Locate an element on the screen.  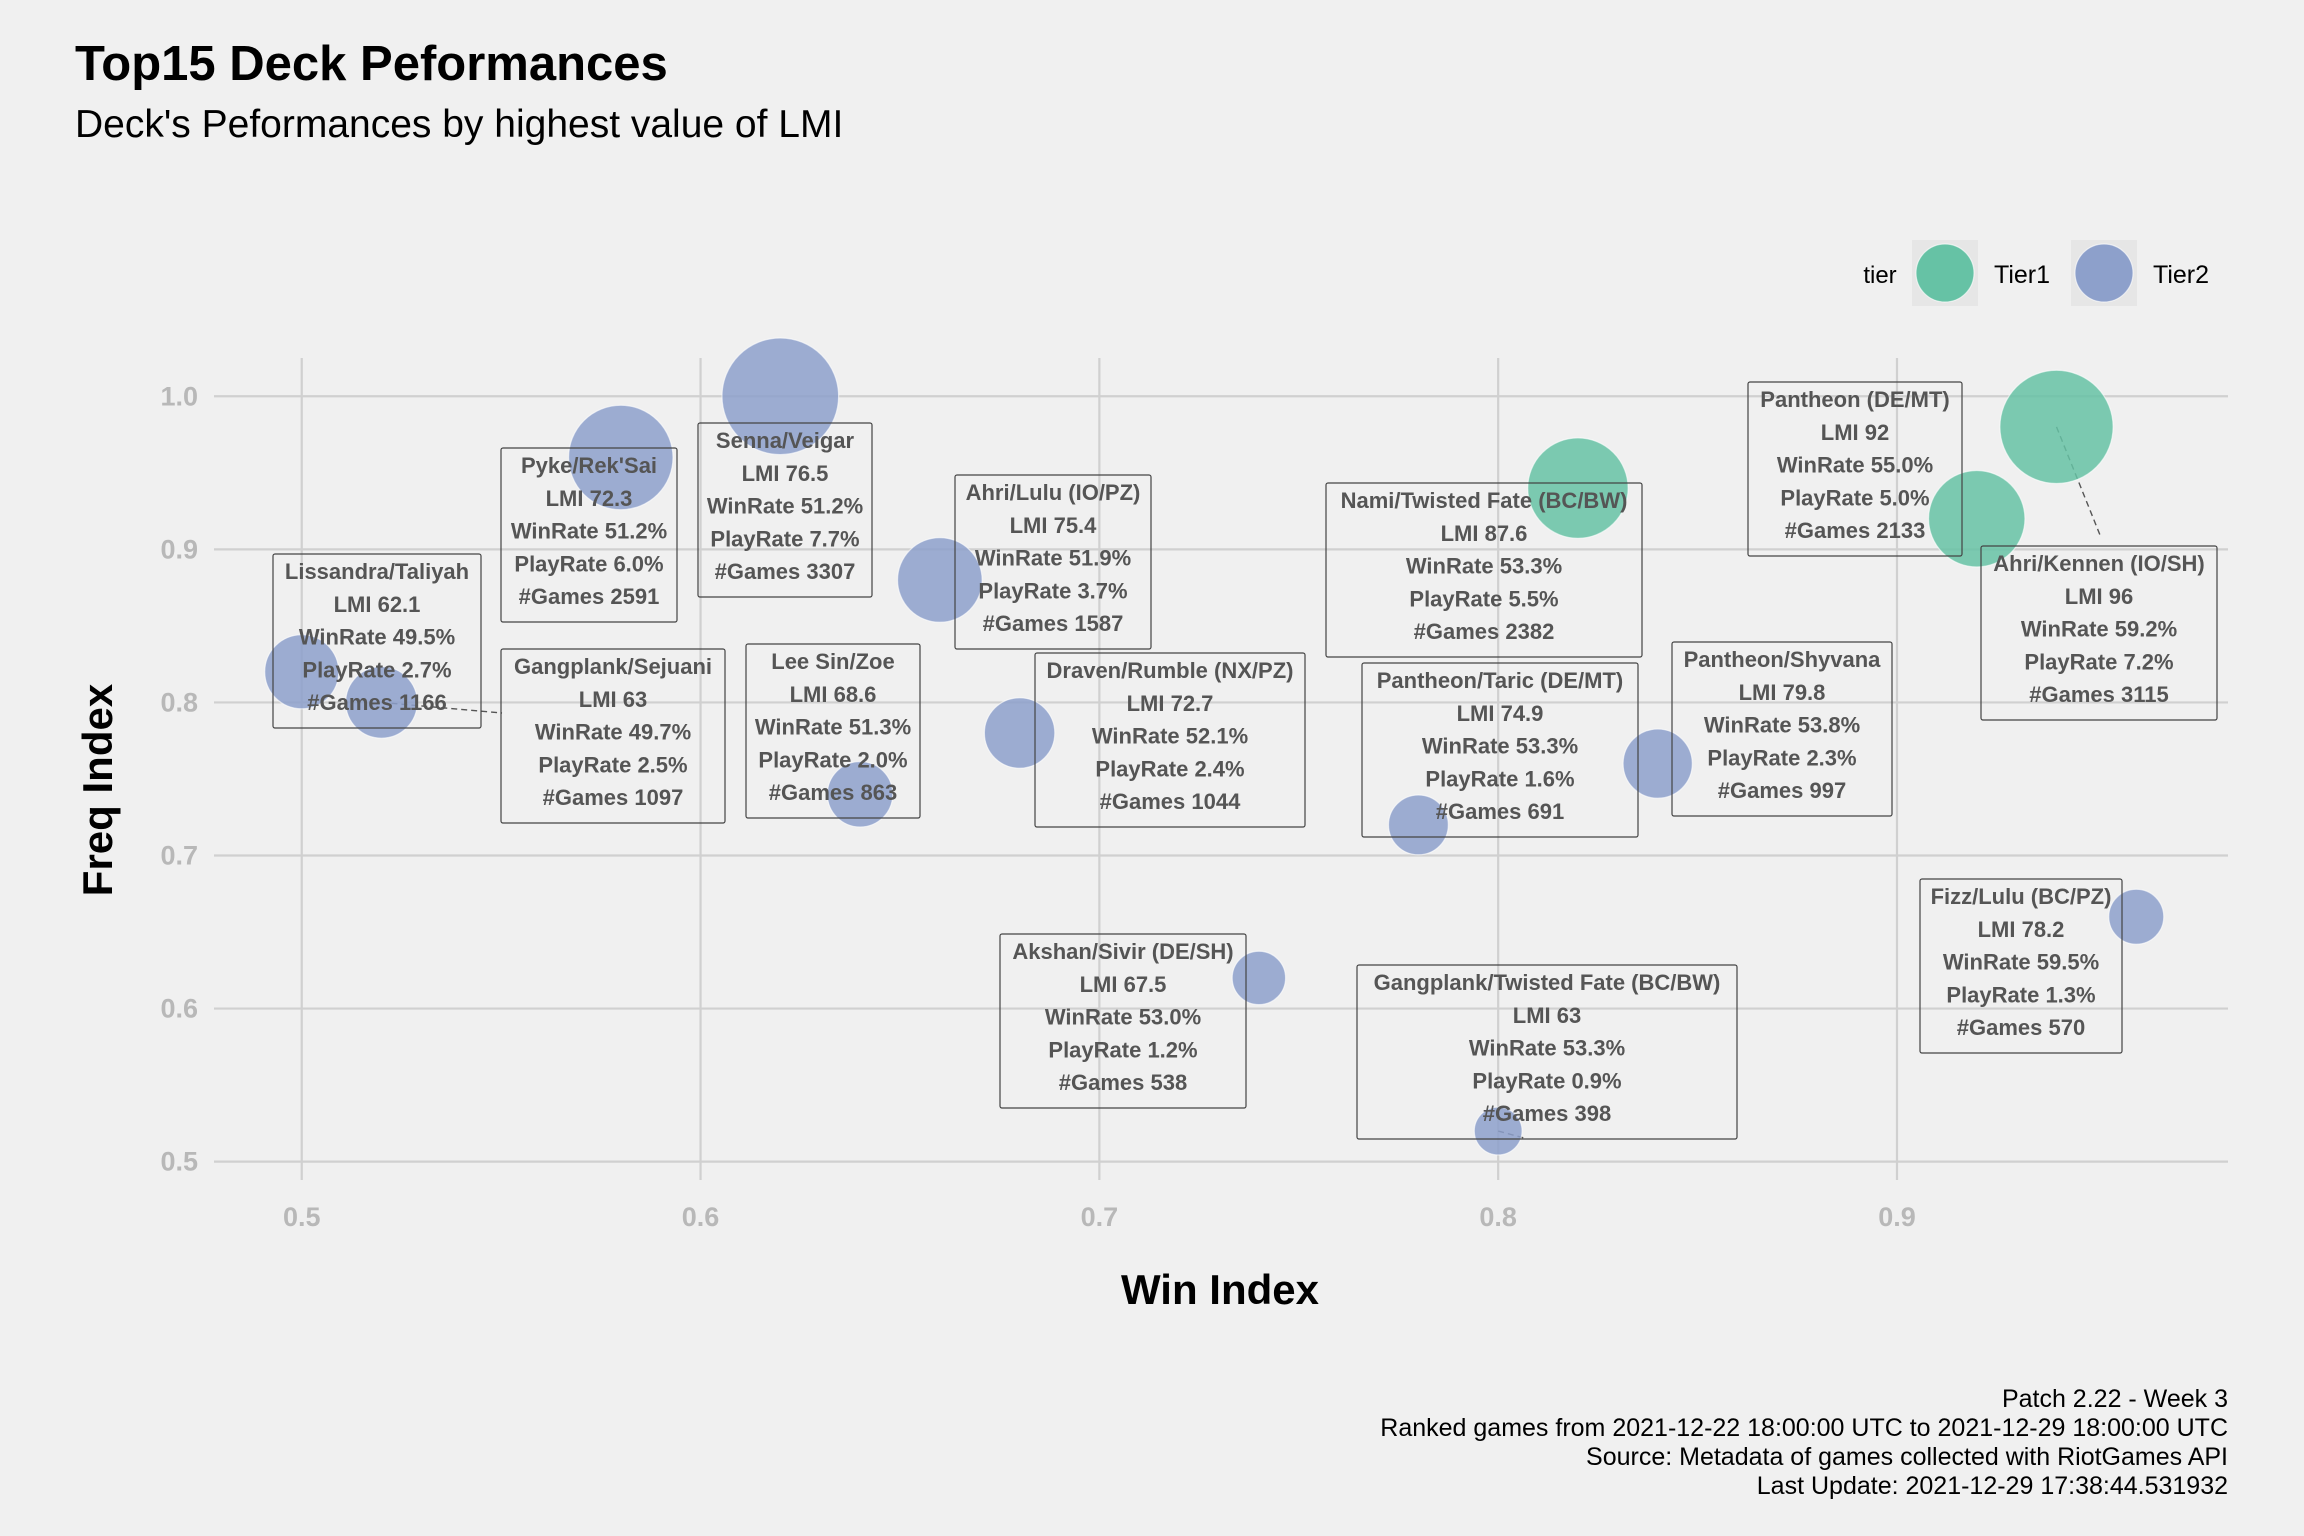
label-line: WinRate 51.3% is located at coordinates (833, 727).